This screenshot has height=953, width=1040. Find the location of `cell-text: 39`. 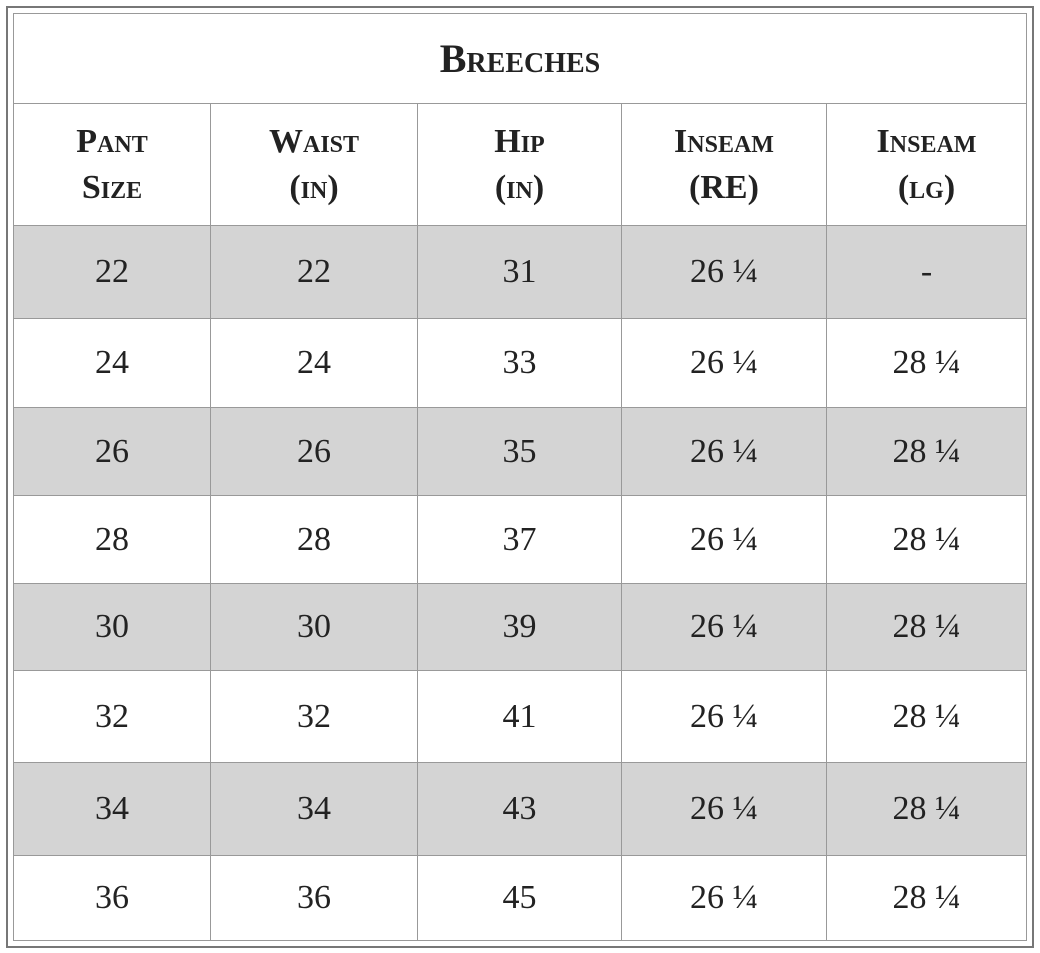

cell-text: 39 is located at coordinates (519, 626).